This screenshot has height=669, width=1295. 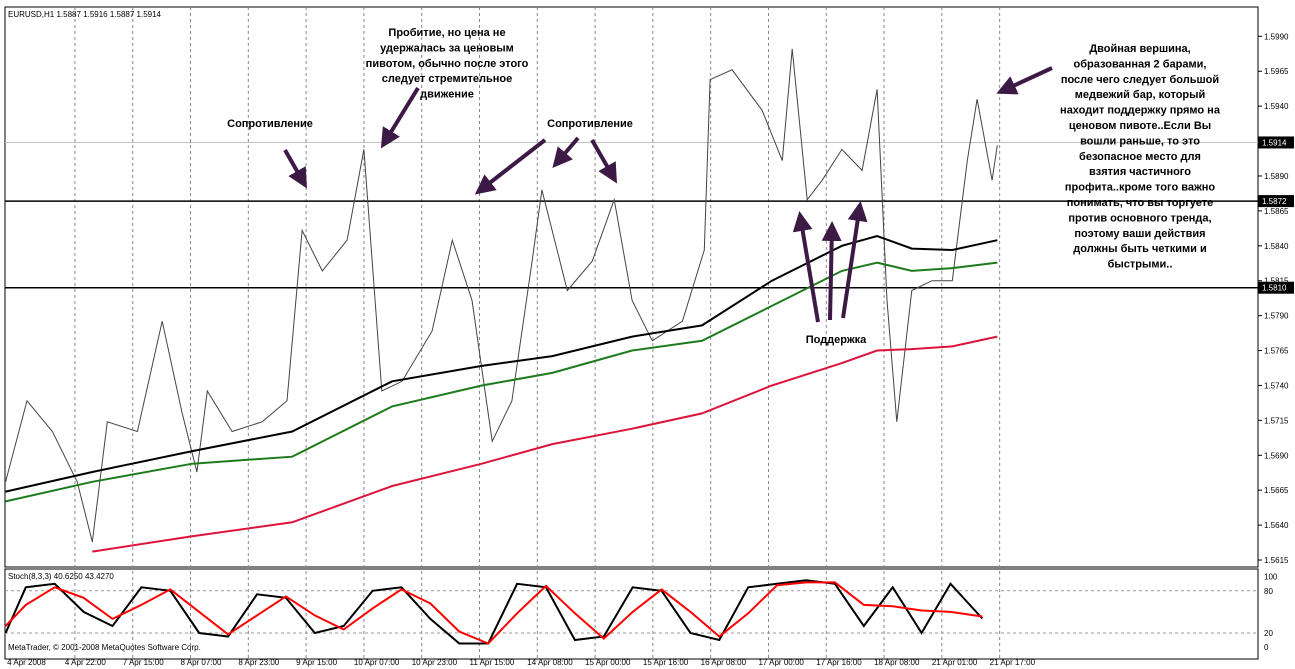 What do you see at coordinates (608, 662) in the screenshot?
I see `x-tick-label: 15 Apr 00:00` at bounding box center [608, 662].